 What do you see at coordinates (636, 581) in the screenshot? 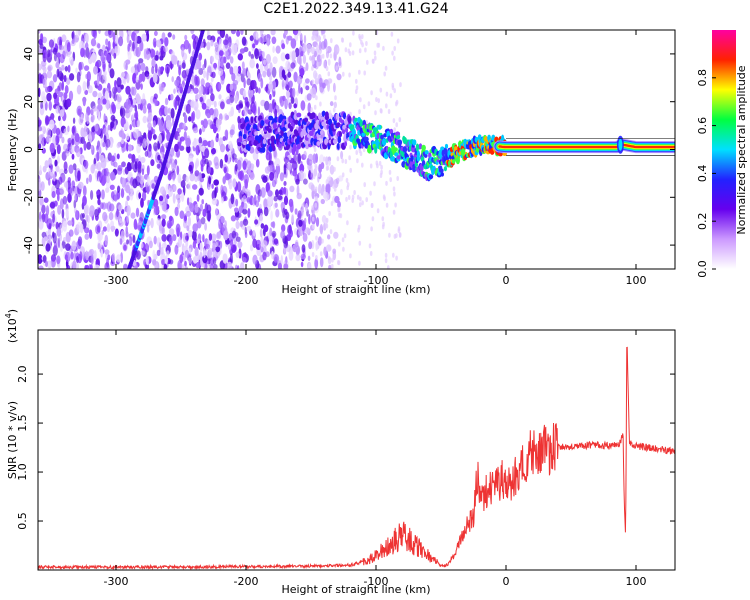
I see `x-tick-label: 100` at bounding box center [636, 581].